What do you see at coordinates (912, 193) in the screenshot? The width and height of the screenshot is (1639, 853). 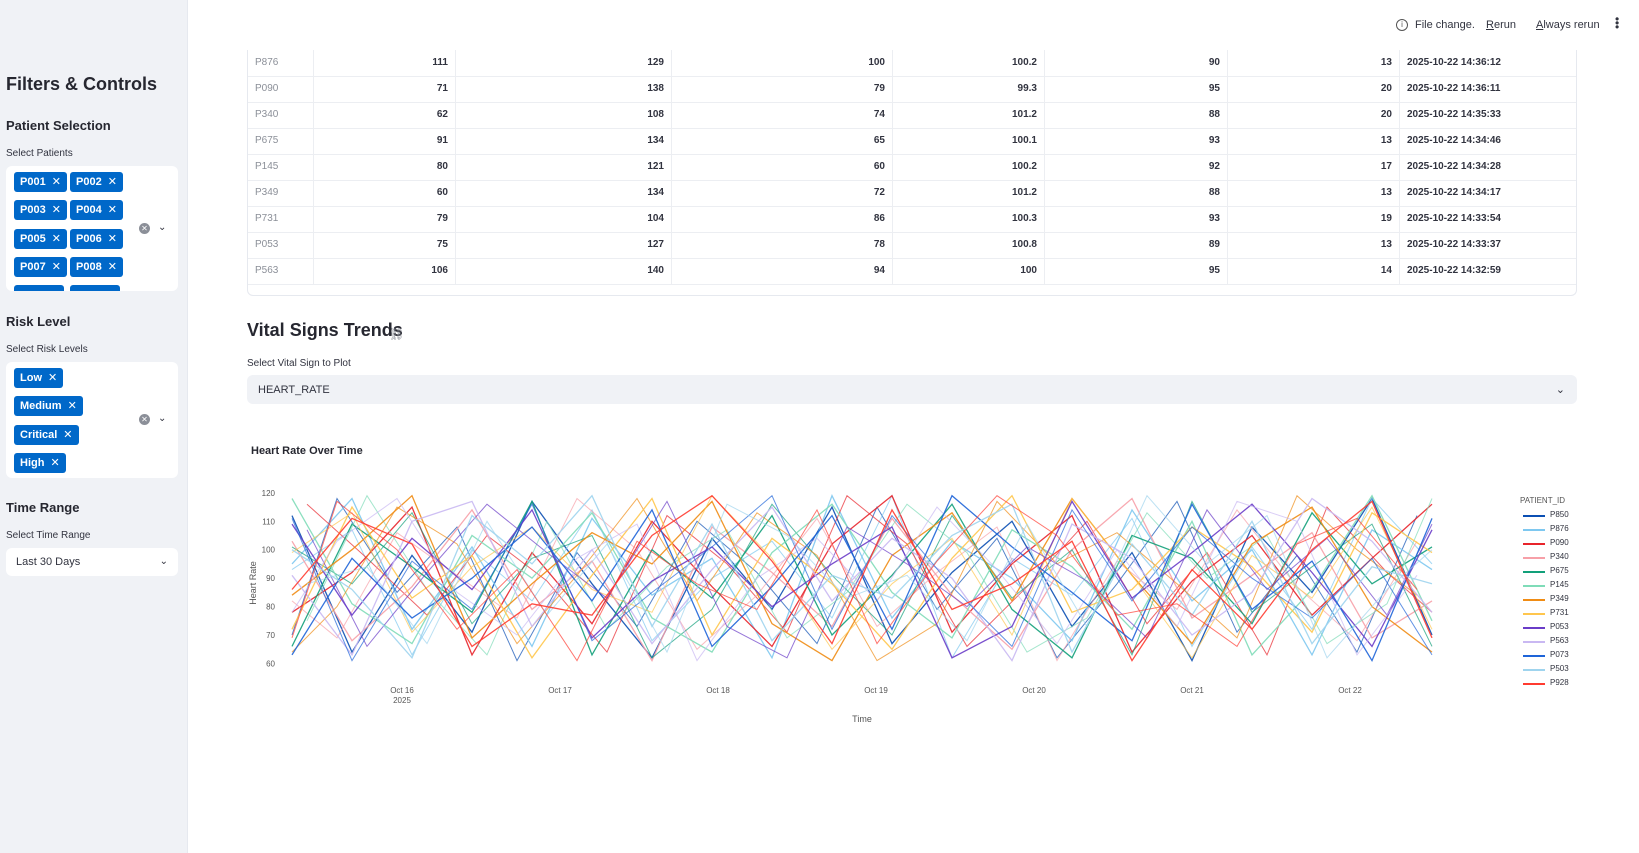 I see `table-row: P349 60 134 72 101.2 88 13 2025-10-22 14:34:17` at bounding box center [912, 193].